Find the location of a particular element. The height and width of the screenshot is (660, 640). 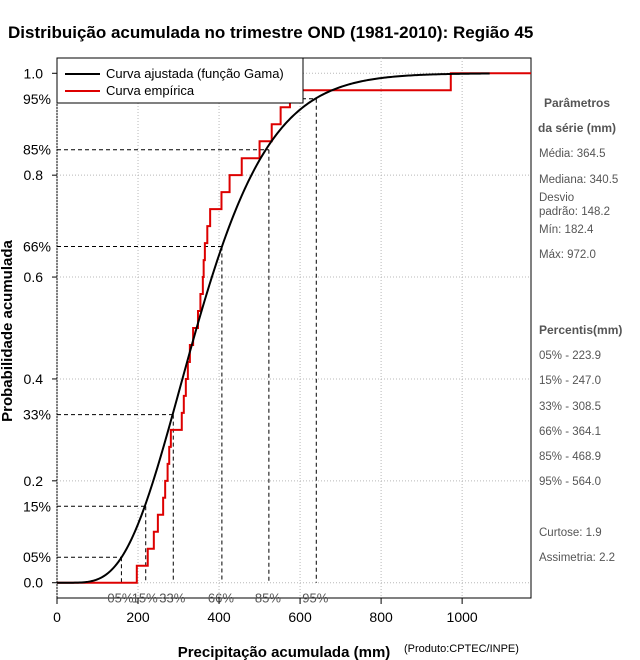

legend-label-empirical: Curva empírica is located at coordinates (150, 90).